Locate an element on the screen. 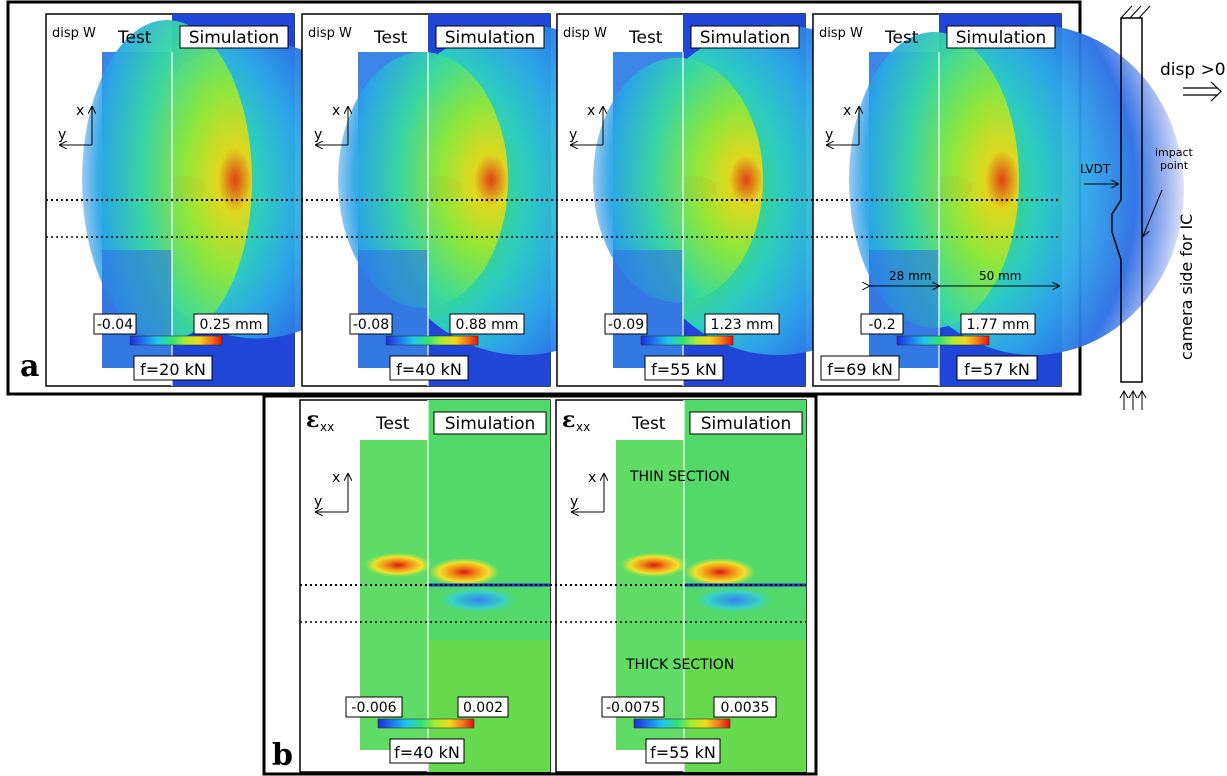  colorbar-max: 1.23 mm is located at coordinates (742, 325).